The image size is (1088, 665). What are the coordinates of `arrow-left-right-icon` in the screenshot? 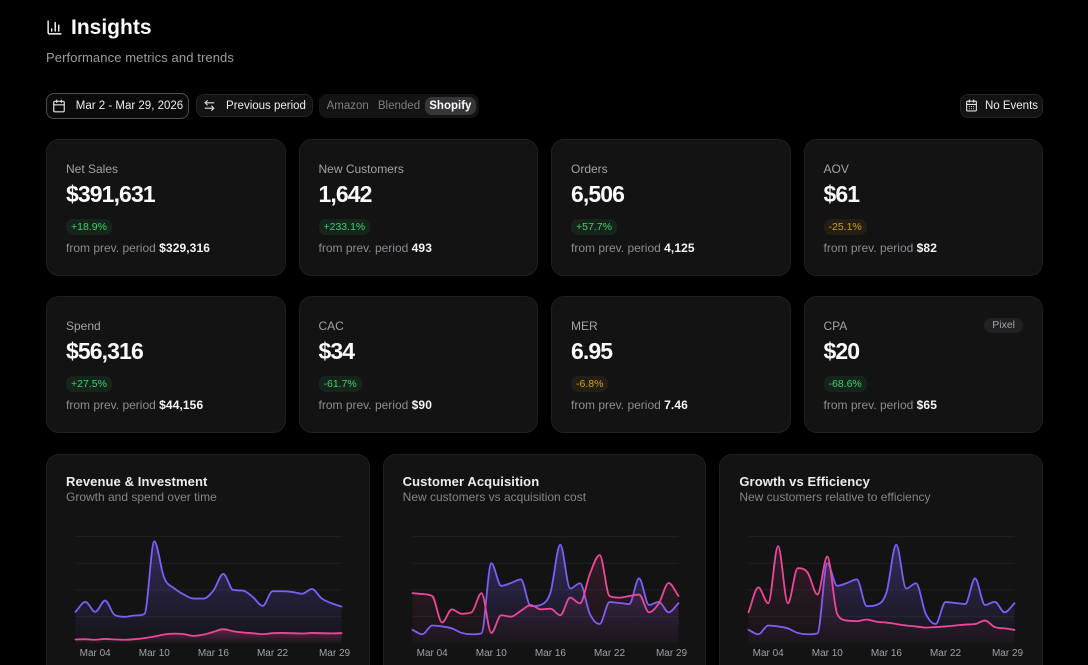 It's located at (209, 105).